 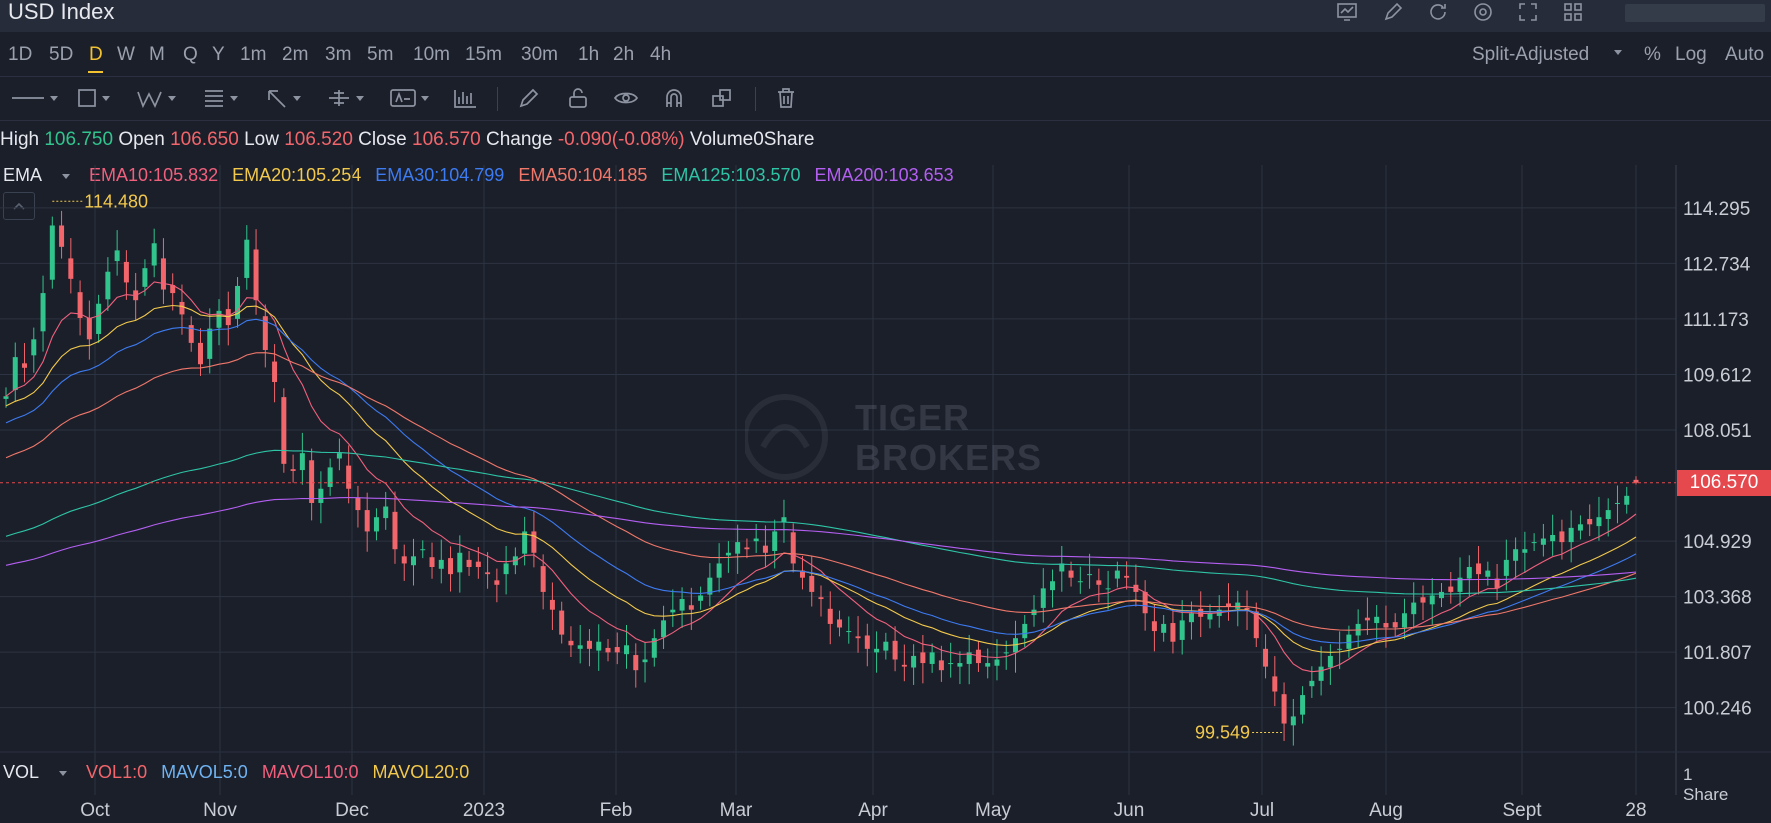 What do you see at coordinates (190, 54) in the screenshot?
I see `timeframe-q: Q` at bounding box center [190, 54].